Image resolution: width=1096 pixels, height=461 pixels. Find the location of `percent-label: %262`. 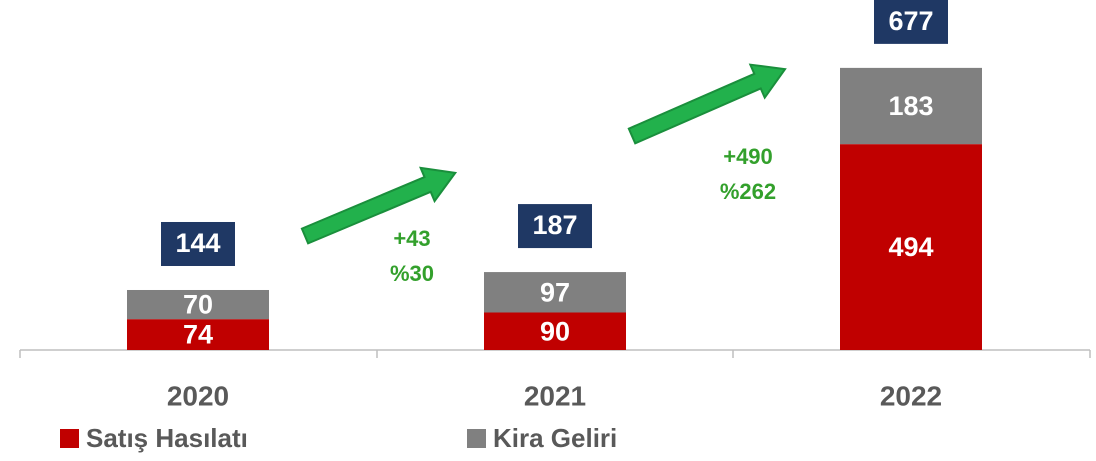

percent-label: %262 is located at coordinates (748, 191).